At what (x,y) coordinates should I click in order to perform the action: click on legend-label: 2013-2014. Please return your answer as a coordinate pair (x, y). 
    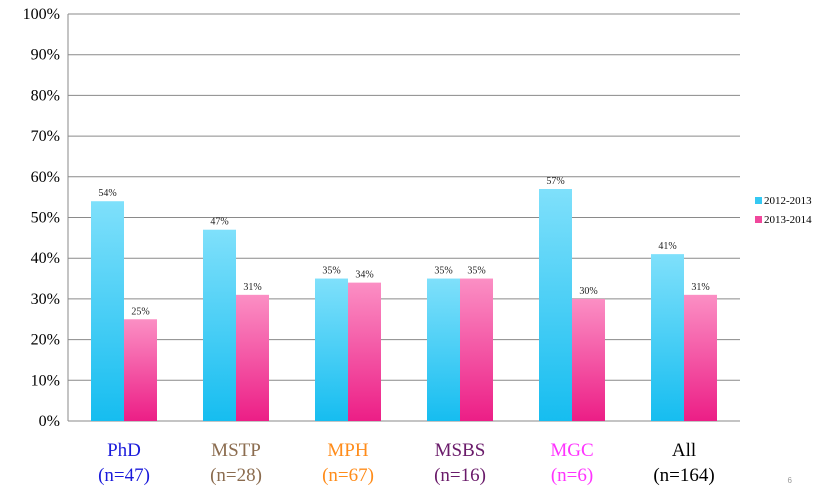
    Looking at the image, I should click on (788, 220).